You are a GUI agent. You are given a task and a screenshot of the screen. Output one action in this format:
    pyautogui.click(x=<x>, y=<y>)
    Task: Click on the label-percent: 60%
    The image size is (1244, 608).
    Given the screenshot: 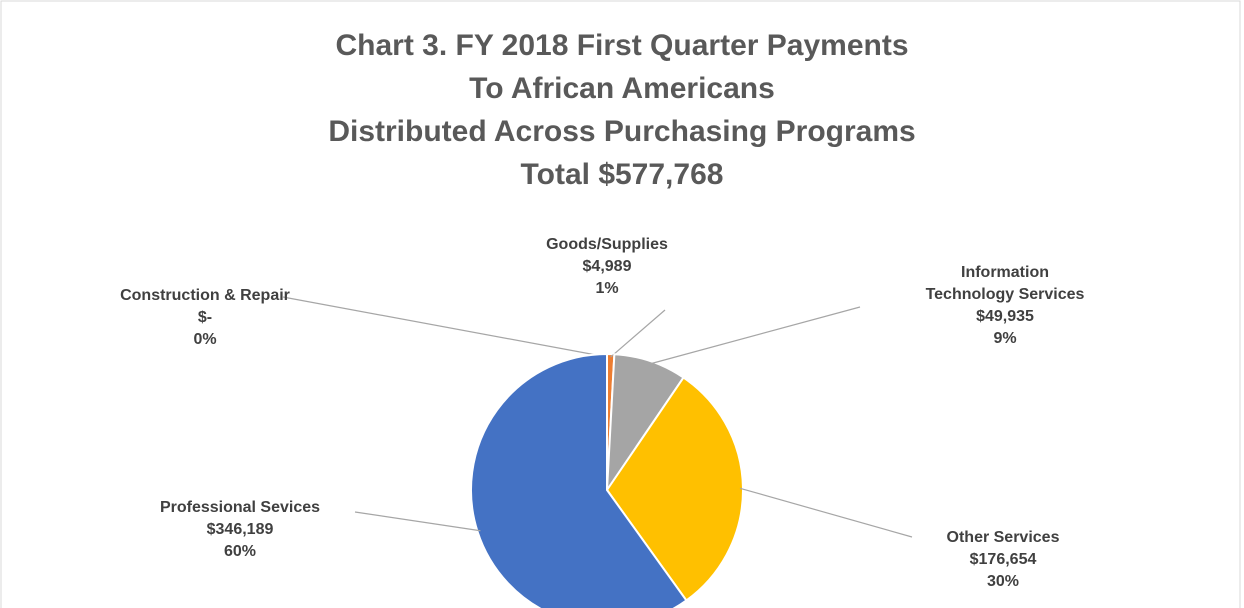 What is the action you would take?
    pyautogui.click(x=240, y=551)
    